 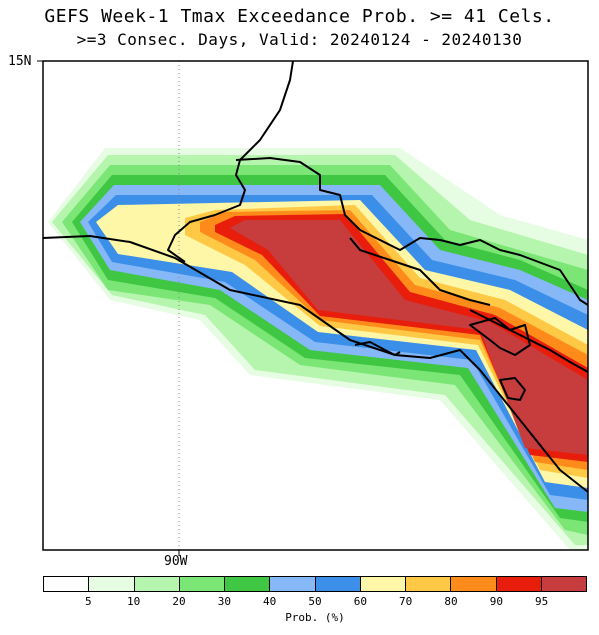 I want to click on guatemala-border-west, so click(x=230, y=161).